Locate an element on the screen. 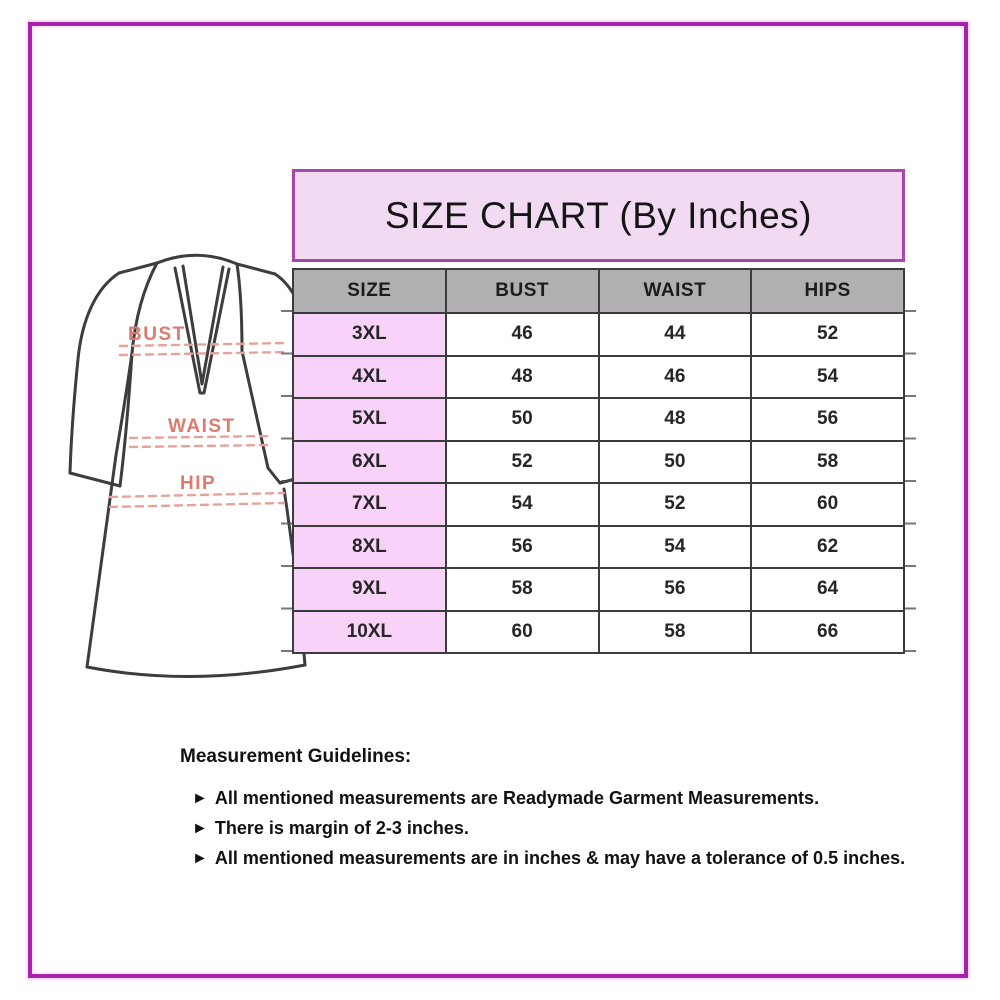 The image size is (1000, 1000). collar-line is located at coordinates (197, 259).